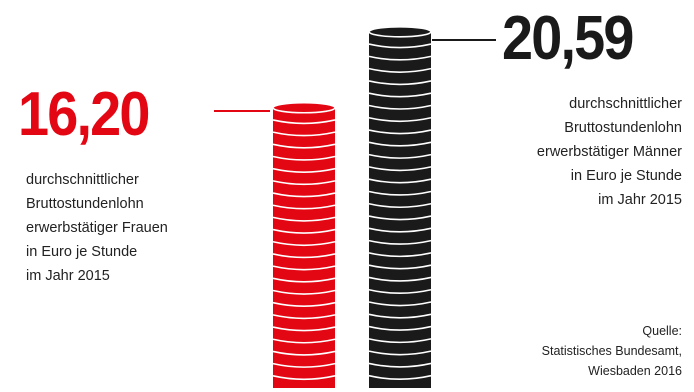 This screenshot has width=694, height=392. I want to click on source-line: Quelle:, so click(662, 331).